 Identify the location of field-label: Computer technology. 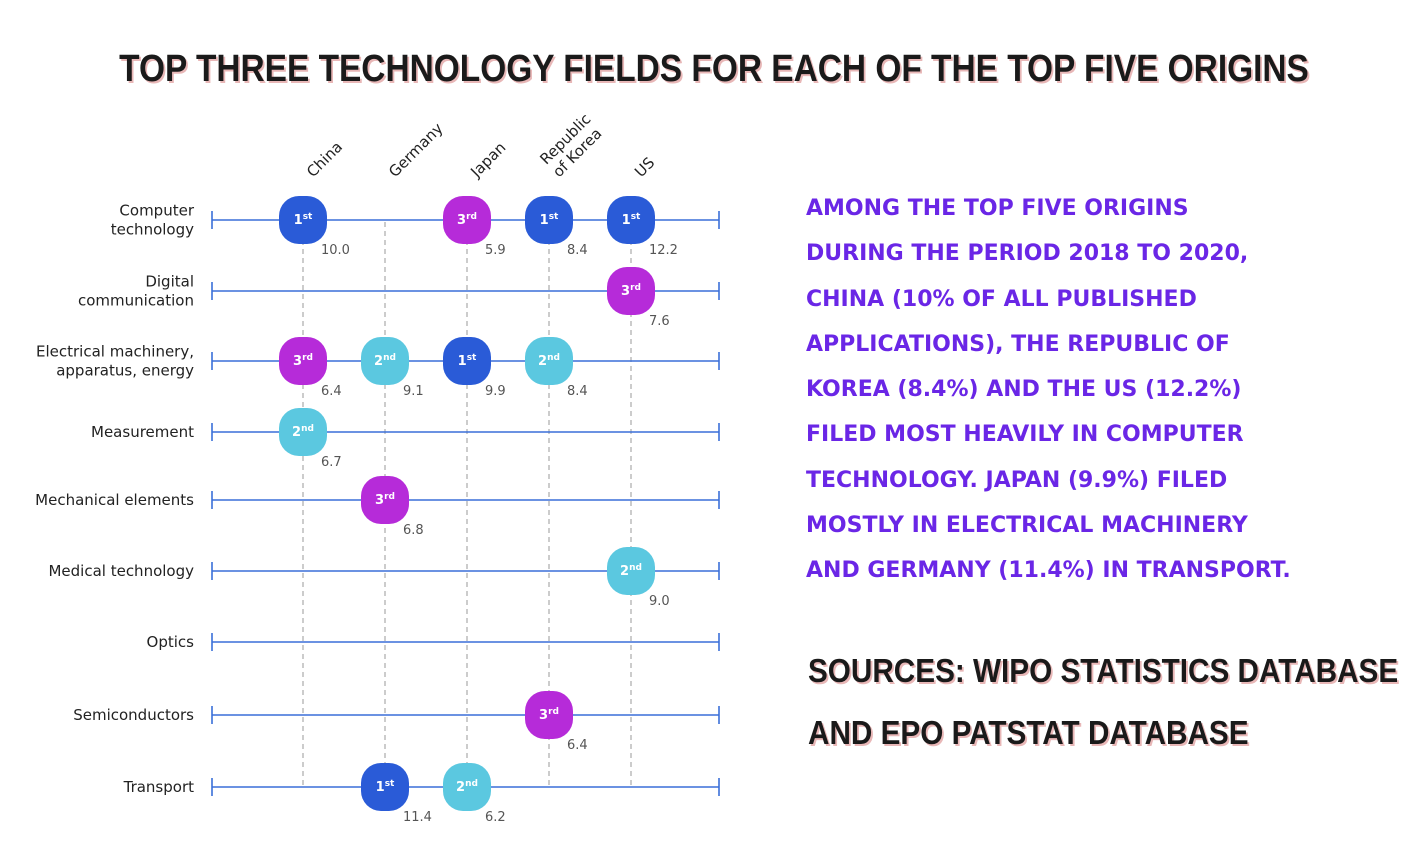
(153, 220).